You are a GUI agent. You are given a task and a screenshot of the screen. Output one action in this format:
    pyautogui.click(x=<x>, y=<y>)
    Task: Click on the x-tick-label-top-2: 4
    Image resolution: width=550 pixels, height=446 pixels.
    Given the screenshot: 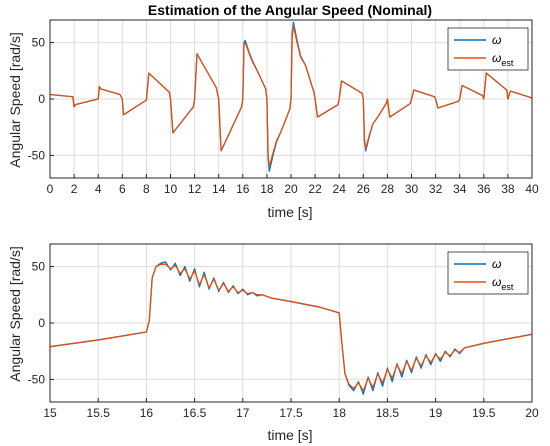 What is the action you would take?
    pyautogui.click(x=98, y=189)
    